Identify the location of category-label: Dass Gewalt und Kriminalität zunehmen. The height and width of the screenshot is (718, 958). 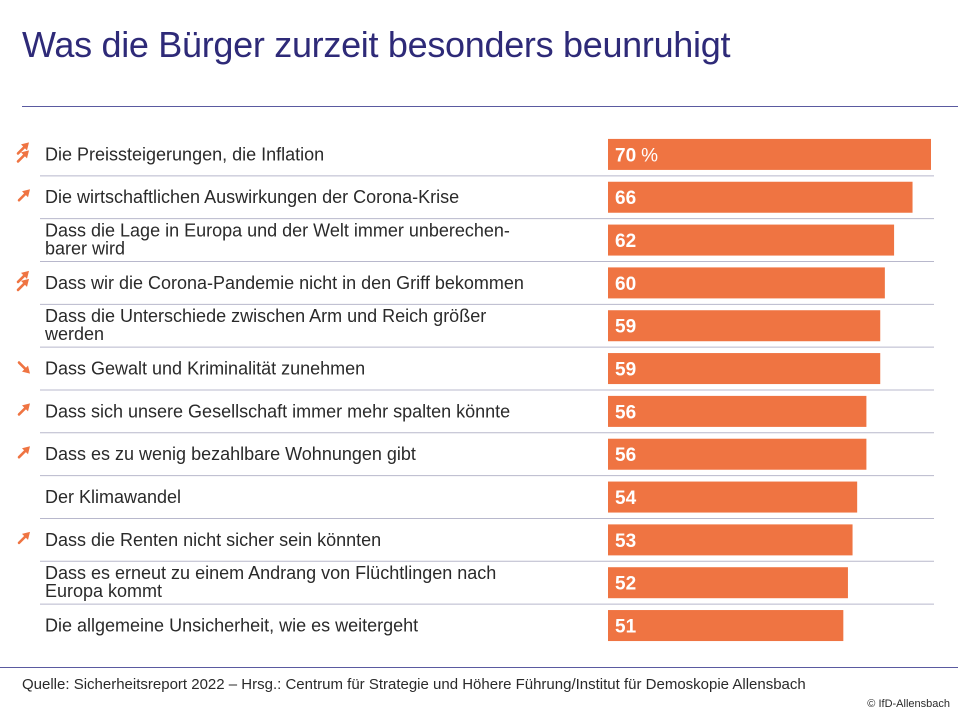
(205, 369).